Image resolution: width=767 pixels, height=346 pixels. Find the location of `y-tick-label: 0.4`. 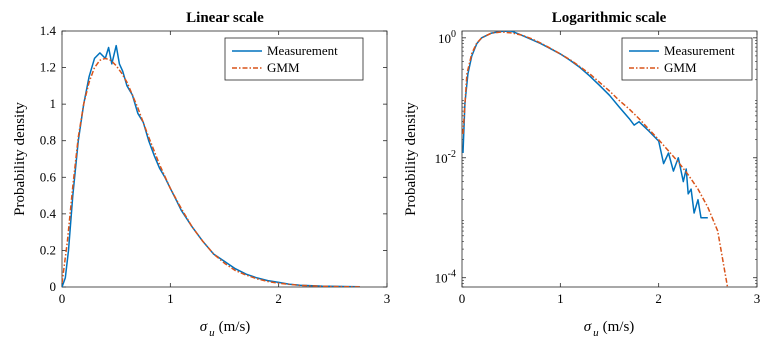

y-tick-label: 0.4 is located at coordinates (48, 213).